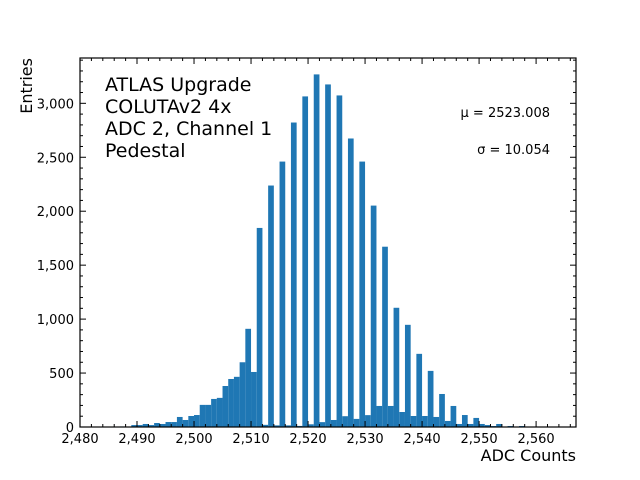 The width and height of the screenshot is (640, 480). I want to click on mean-annotation: μ = 2523.008, so click(505, 113).